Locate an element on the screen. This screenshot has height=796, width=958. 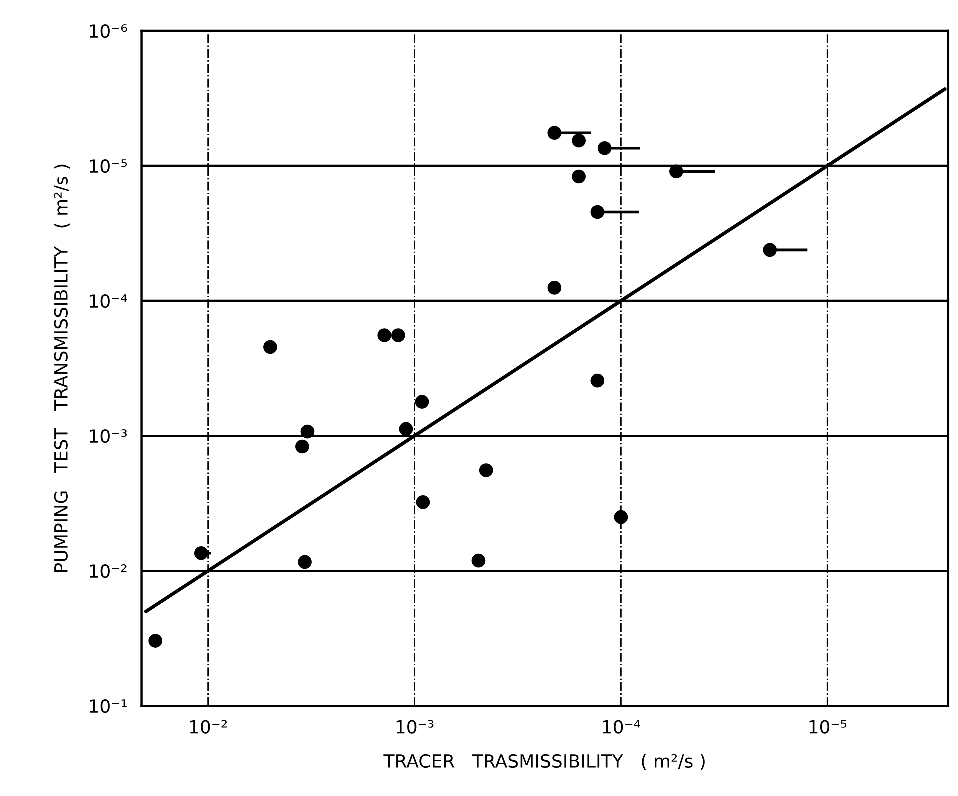
y-tick-label: 10⁻⁴ is located at coordinates (109, 301).